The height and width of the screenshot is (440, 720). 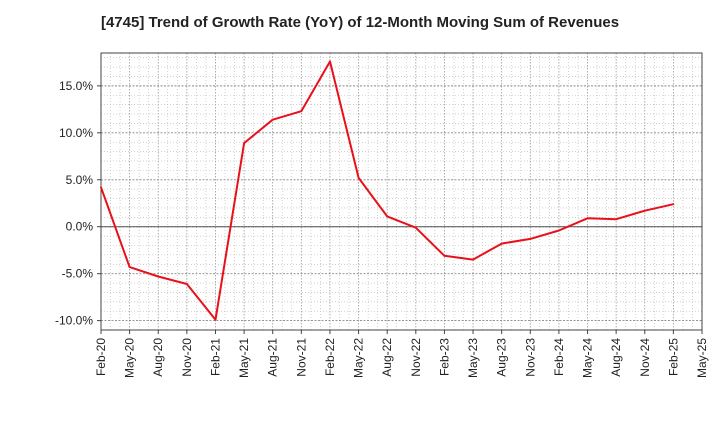 What do you see at coordinates (158, 357) in the screenshot?
I see `x-tick-label: Aug-20` at bounding box center [158, 357].